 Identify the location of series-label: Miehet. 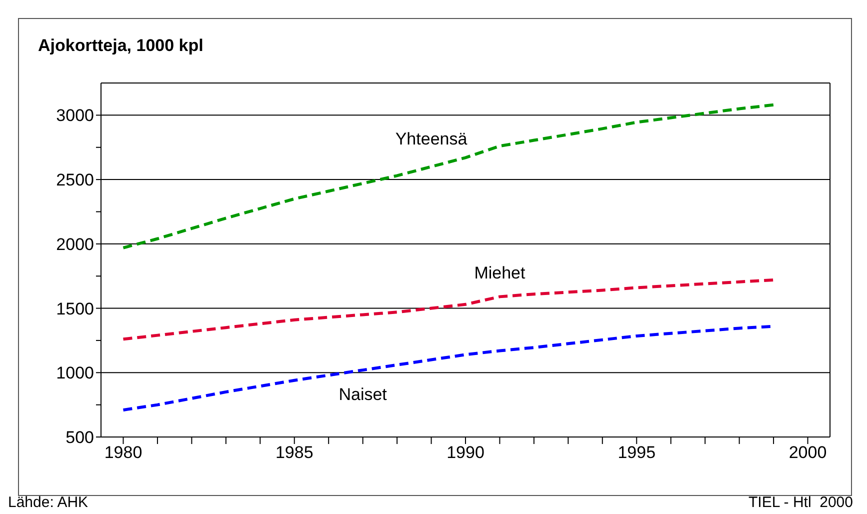
(500, 273).